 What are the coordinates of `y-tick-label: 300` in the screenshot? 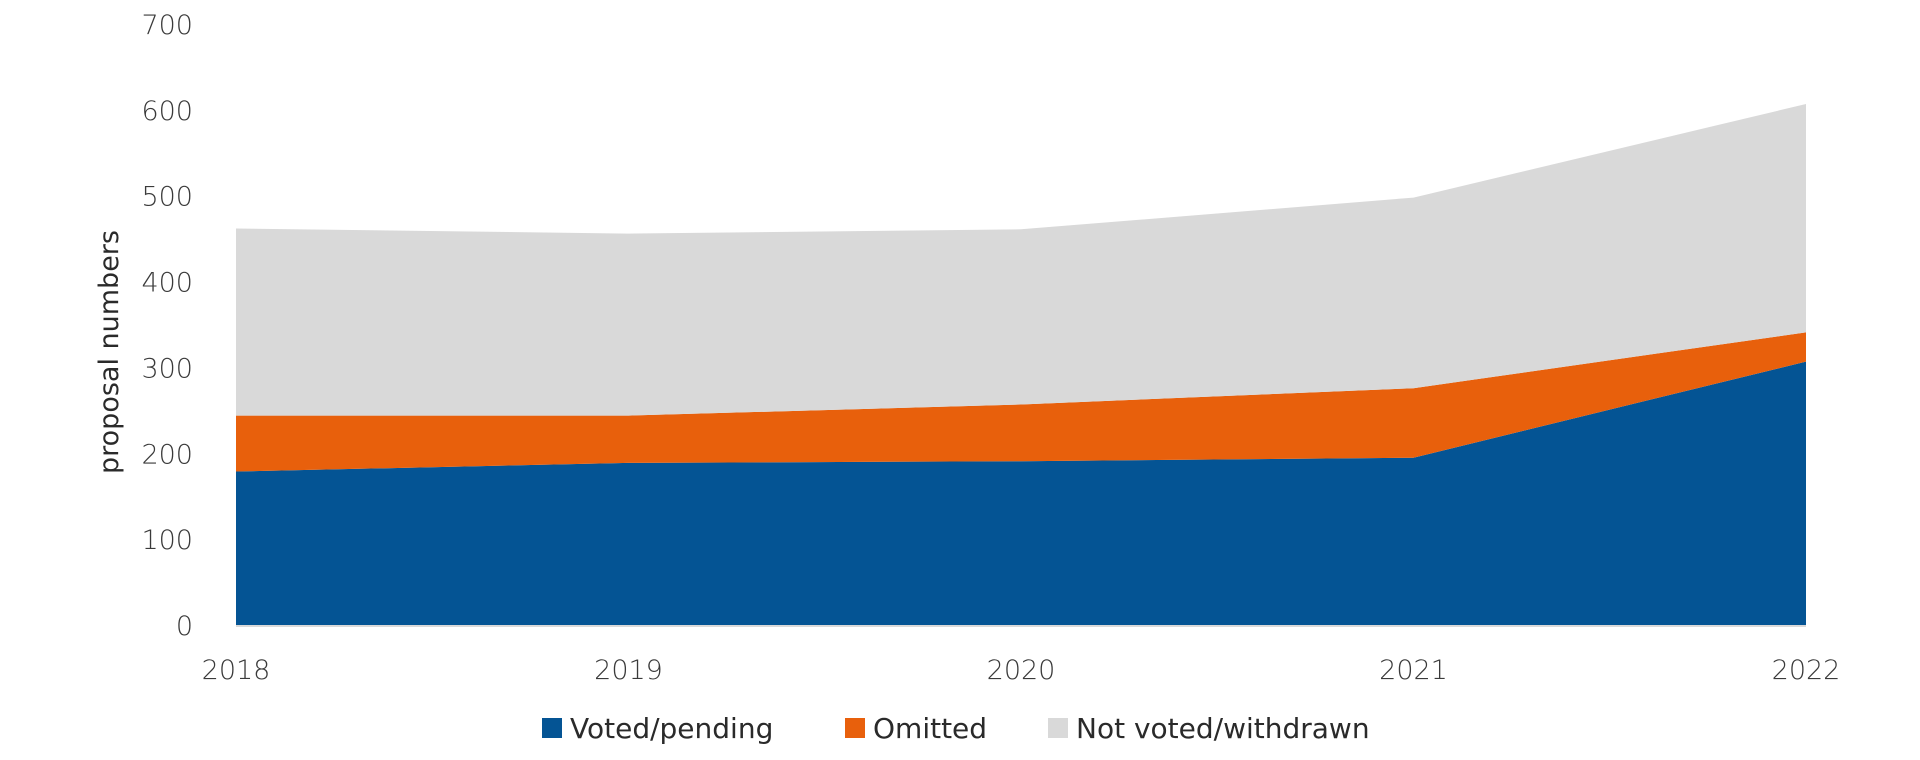 It's located at (167, 368).